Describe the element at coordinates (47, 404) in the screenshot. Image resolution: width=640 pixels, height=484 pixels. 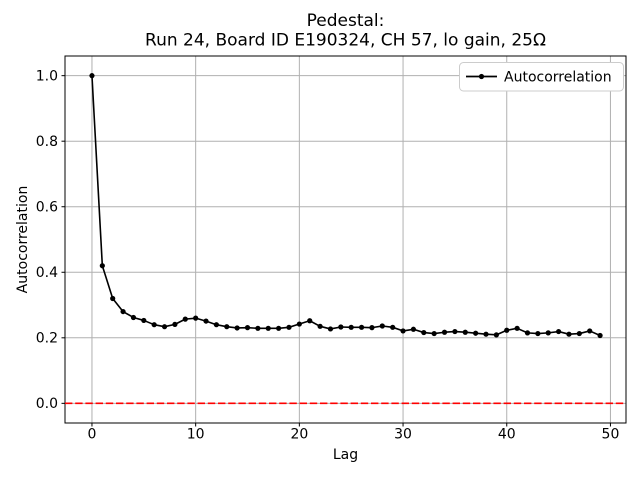
I see `y-tick-label: 0.0` at that location.